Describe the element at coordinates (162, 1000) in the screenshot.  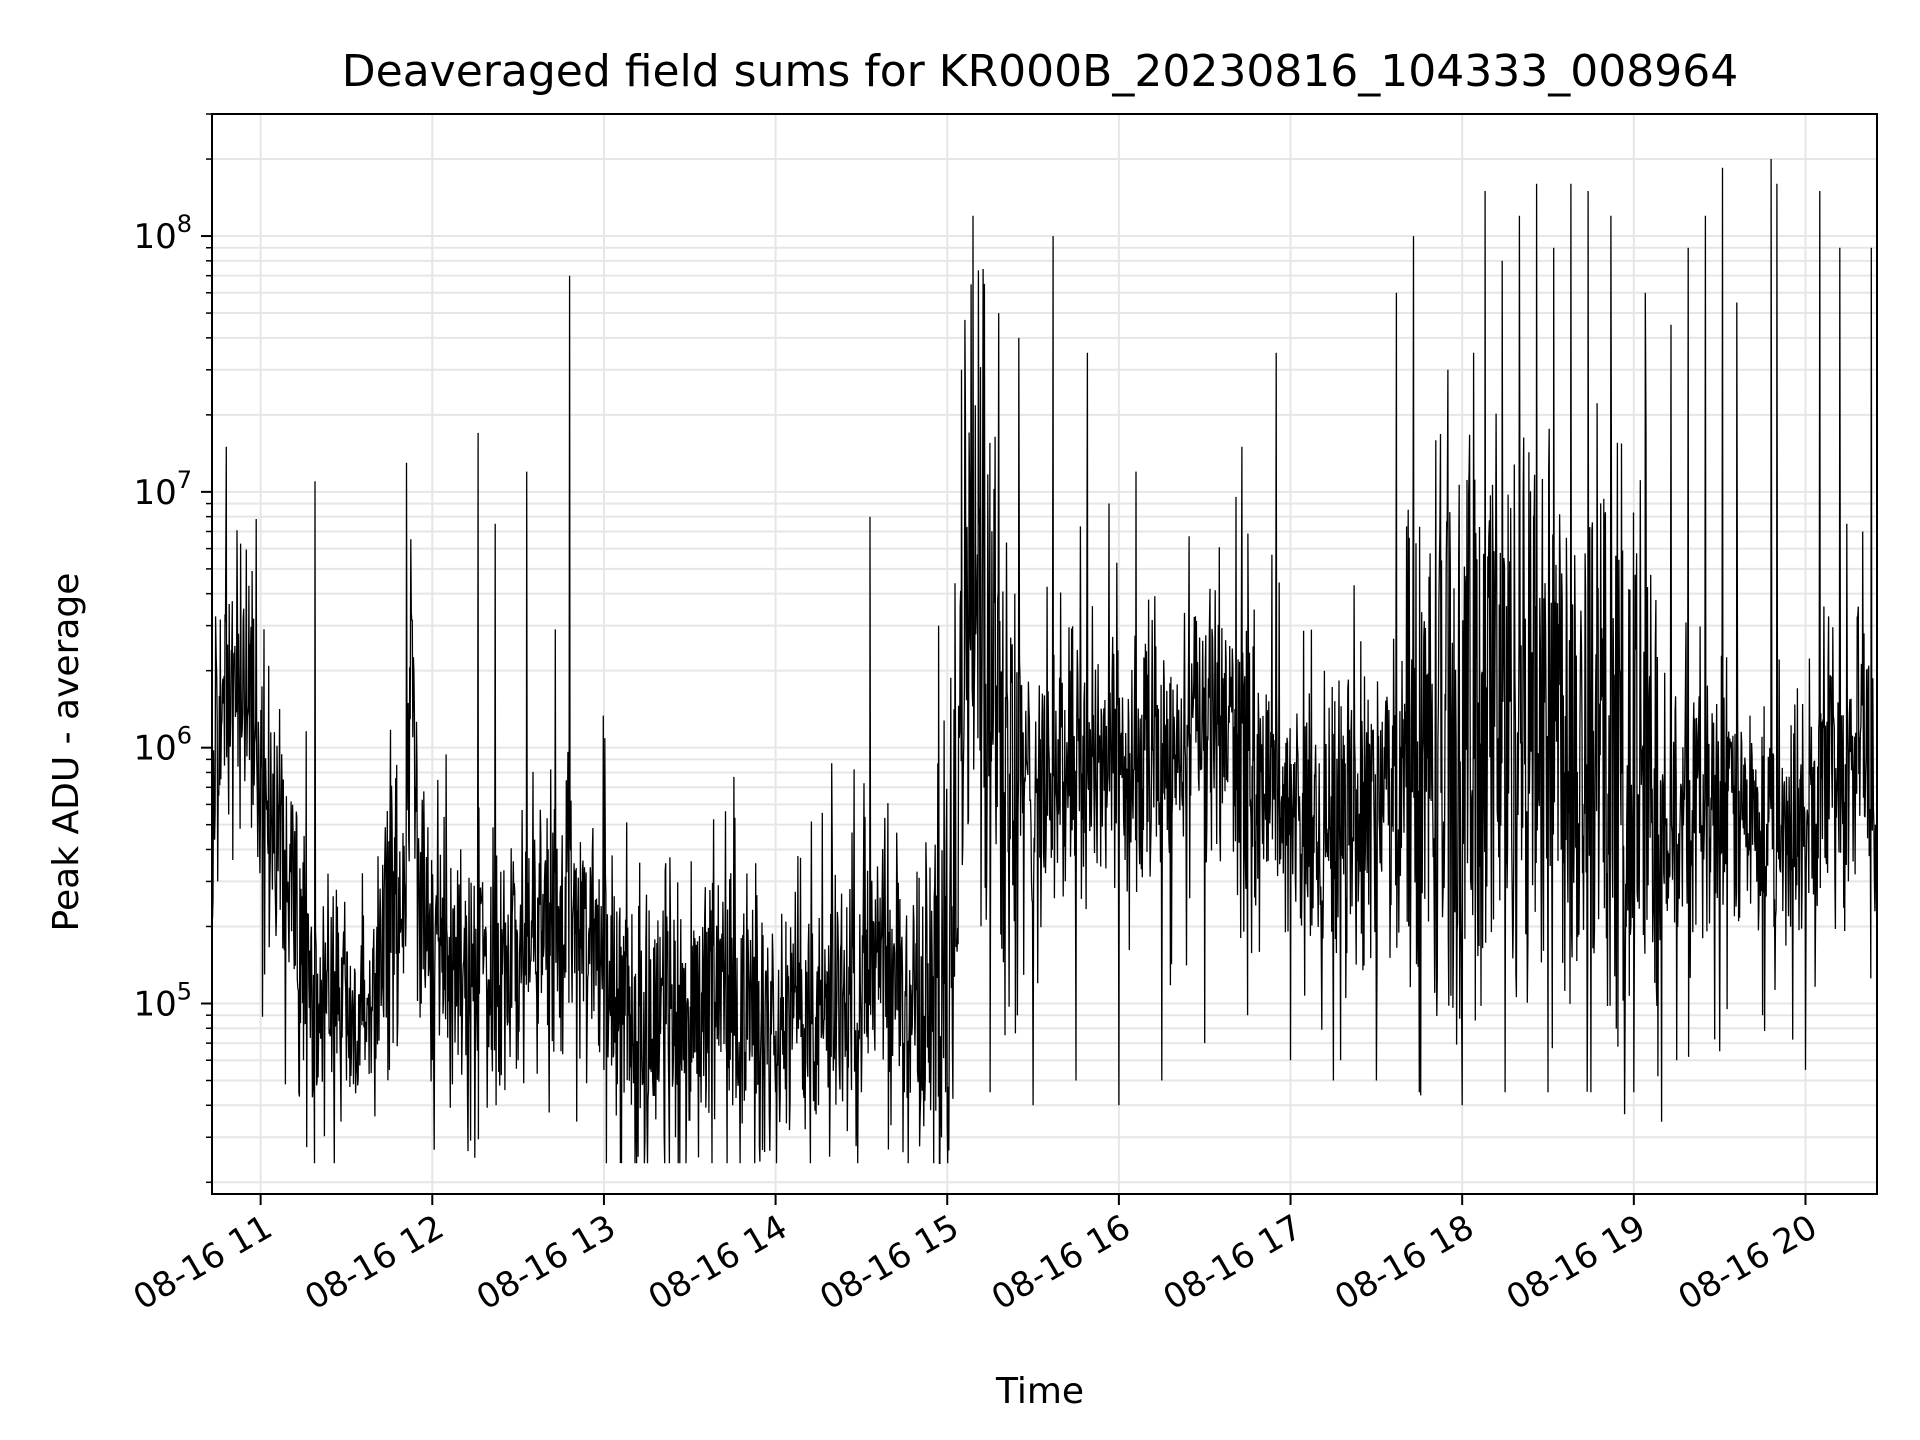
I see `y-tick-label: 10⁵` at that location.